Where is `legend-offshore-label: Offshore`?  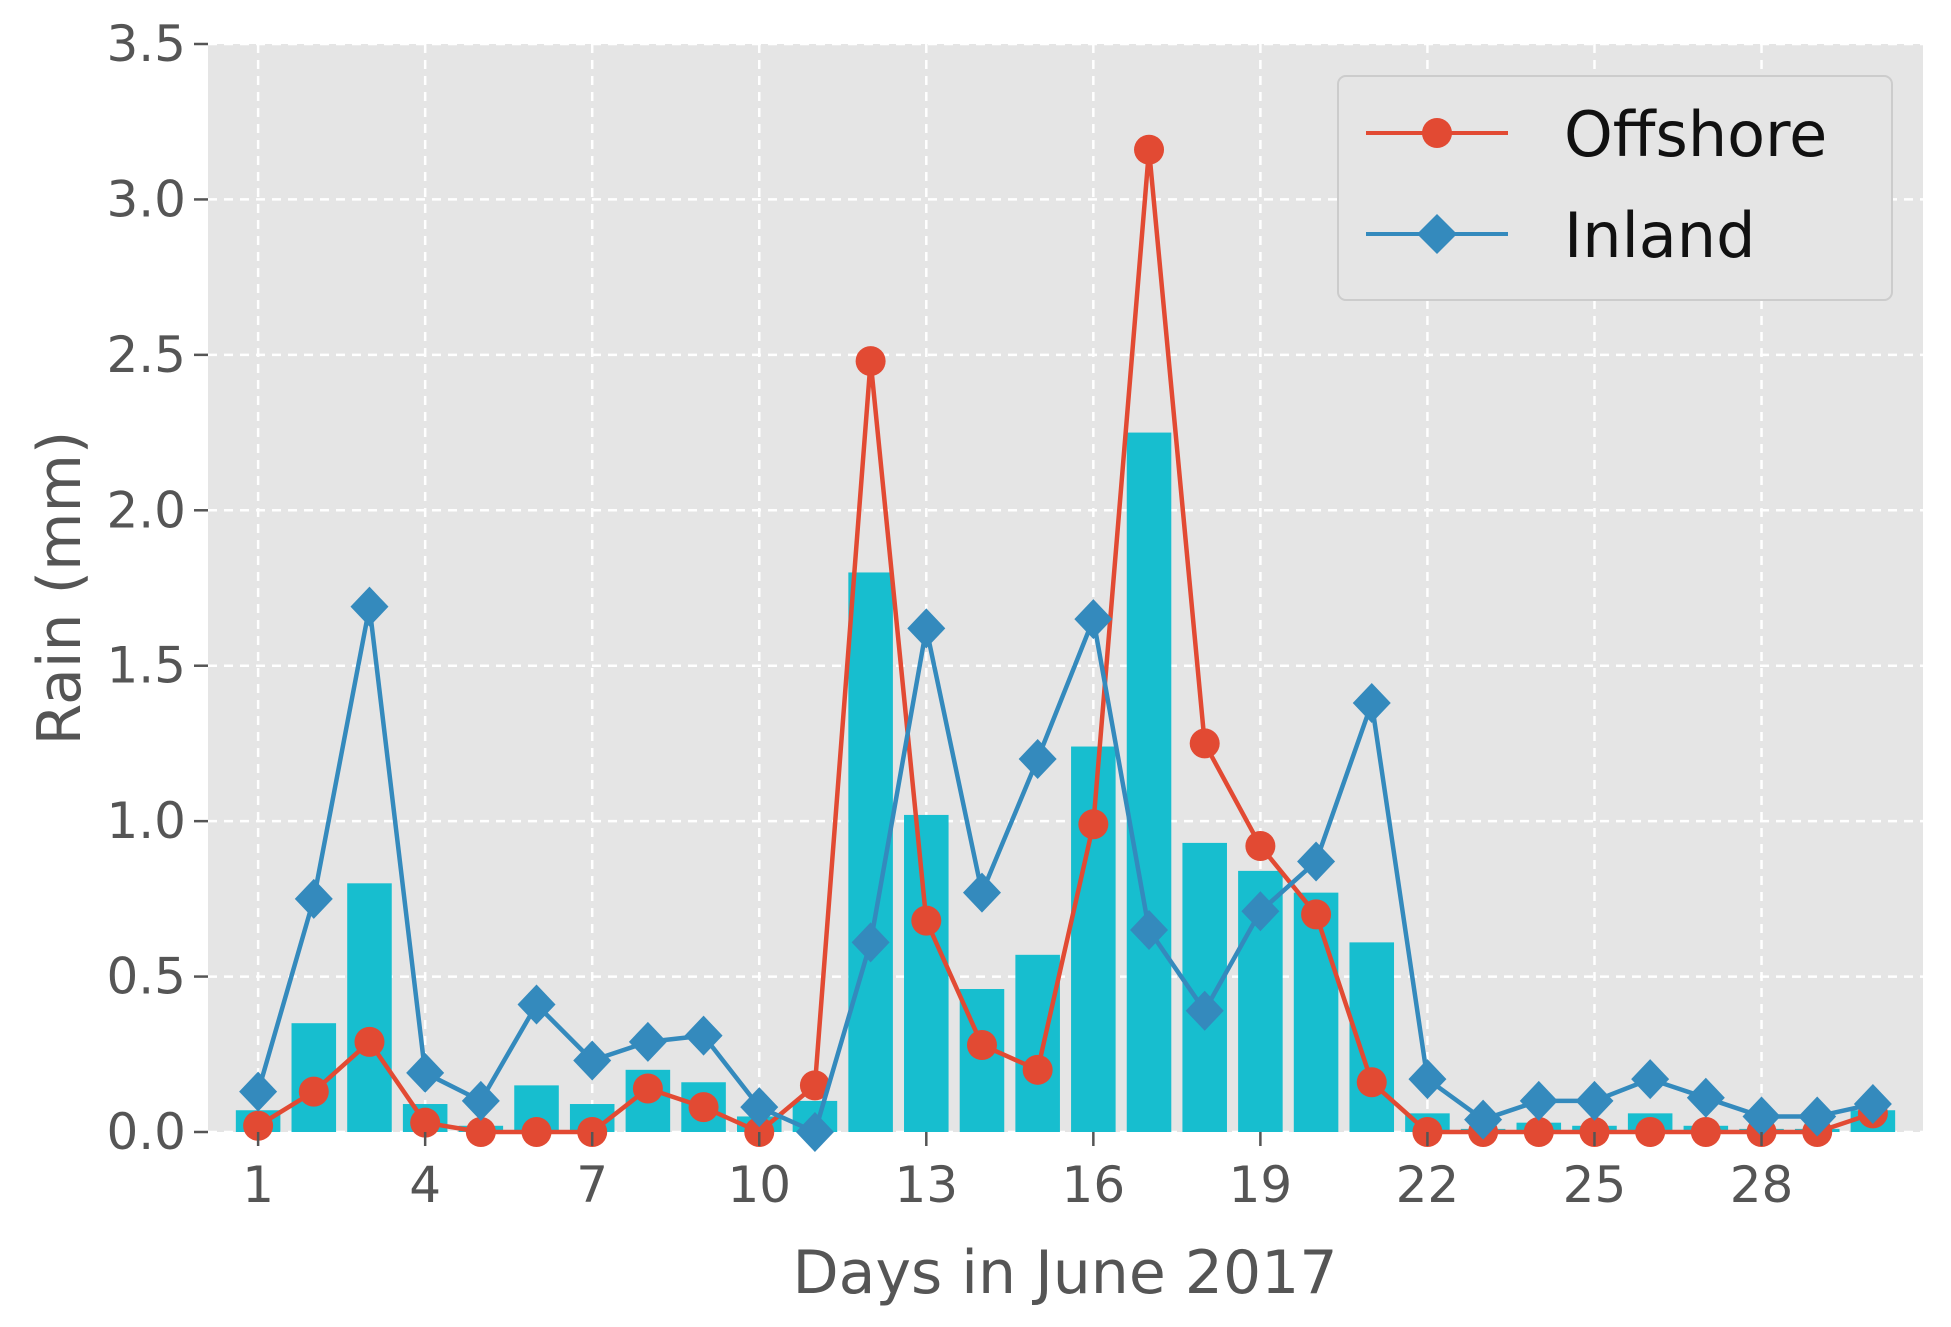 legend-offshore-label: Offshore is located at coordinates (1695, 134).